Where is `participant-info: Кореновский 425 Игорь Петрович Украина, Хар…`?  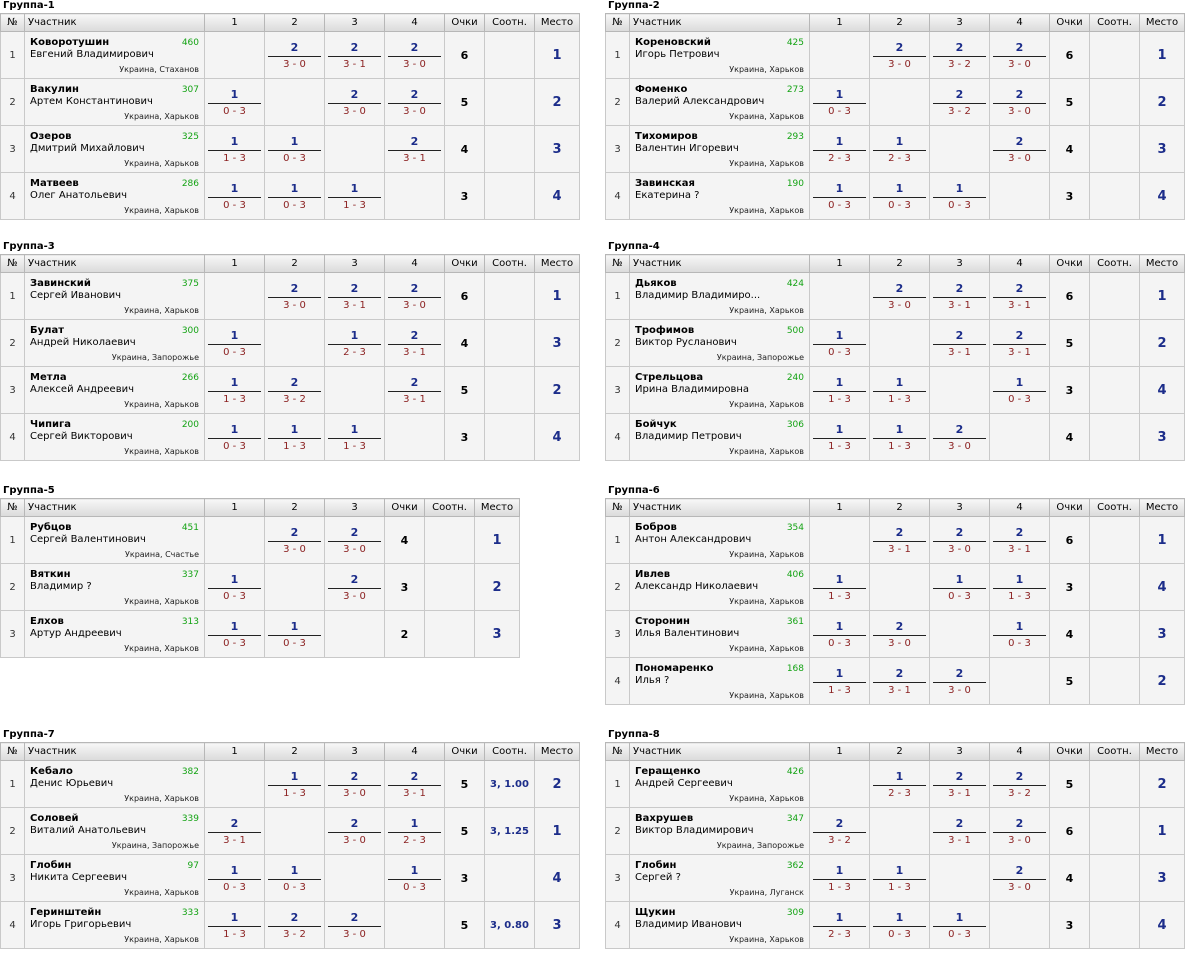
participant-info: Кореновский 425 Игорь Петрович Украина, Хар… is located at coordinates (719, 55).